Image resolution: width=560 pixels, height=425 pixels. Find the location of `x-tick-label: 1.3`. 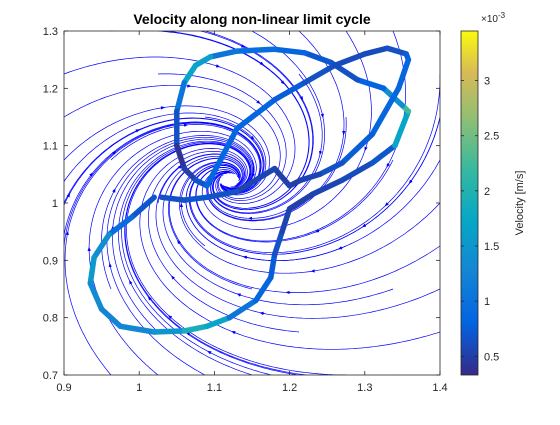

x-tick-label: 1.3 is located at coordinates (364, 388).